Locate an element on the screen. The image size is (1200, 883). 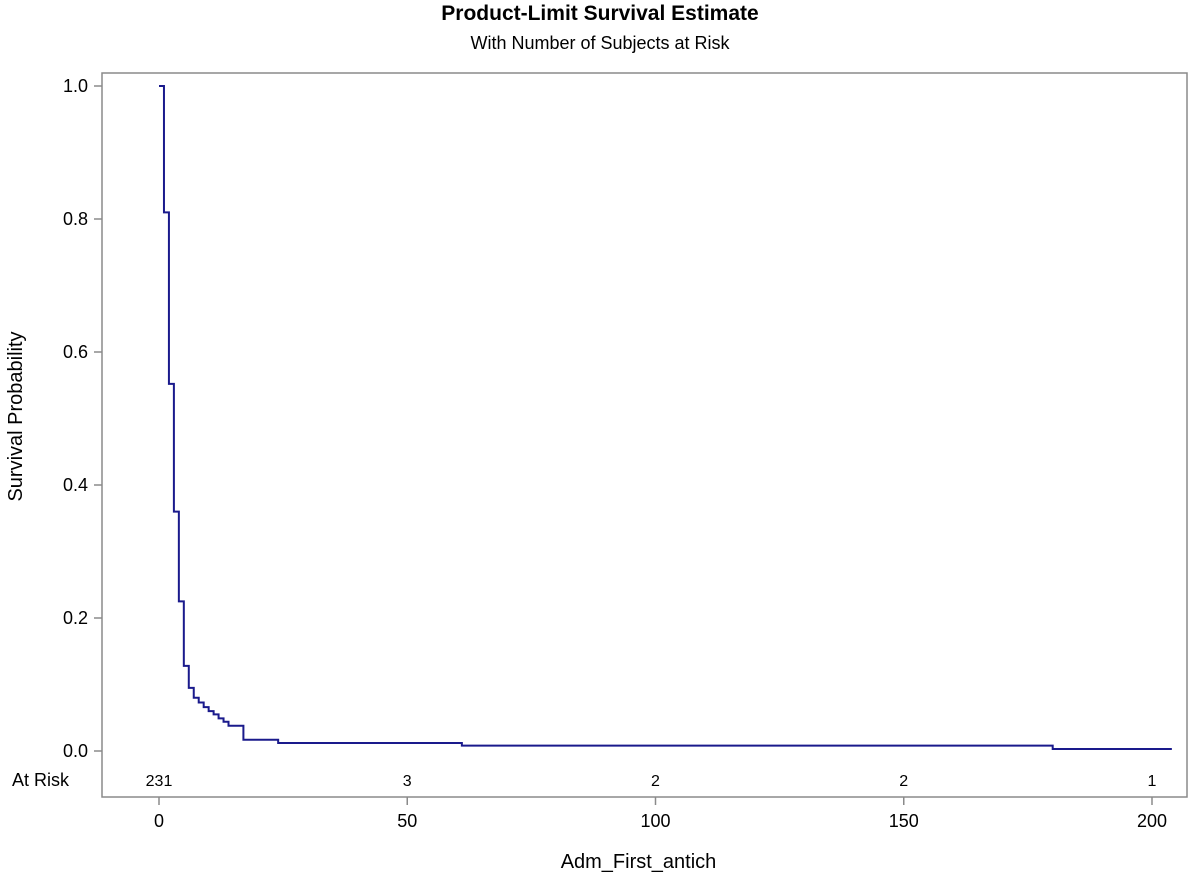
x-tick-label: 200 is located at coordinates (1152, 821).